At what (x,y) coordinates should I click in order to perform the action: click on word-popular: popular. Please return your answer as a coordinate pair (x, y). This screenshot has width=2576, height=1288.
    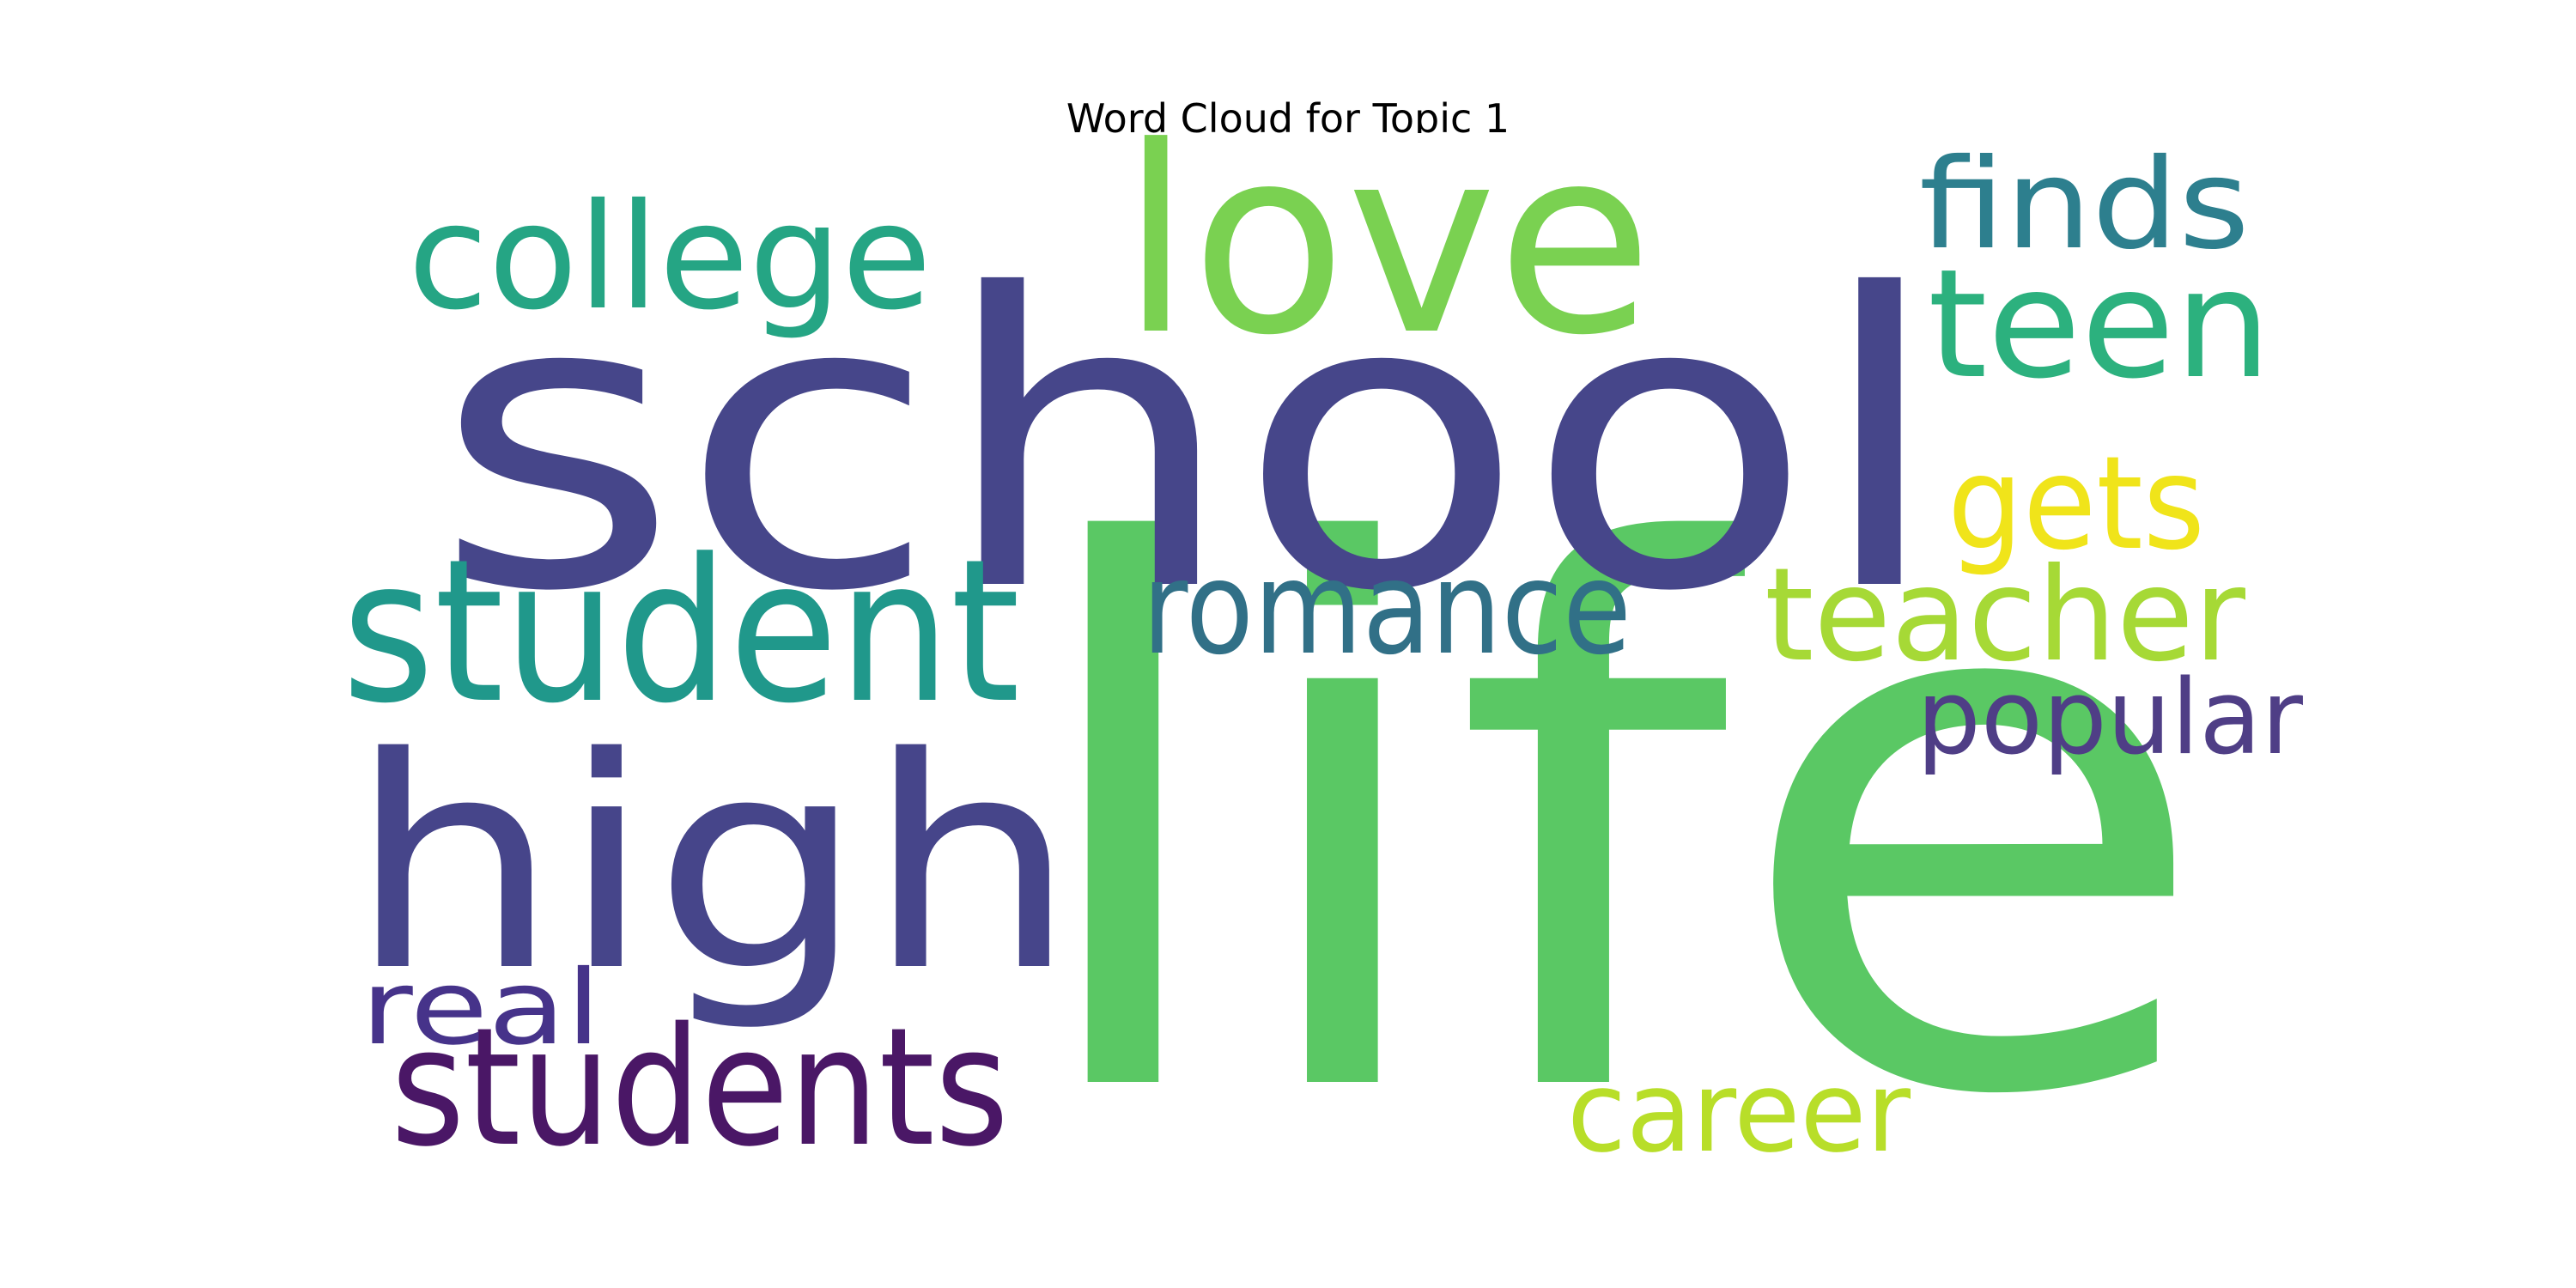
    Looking at the image, I should click on (2111, 718).